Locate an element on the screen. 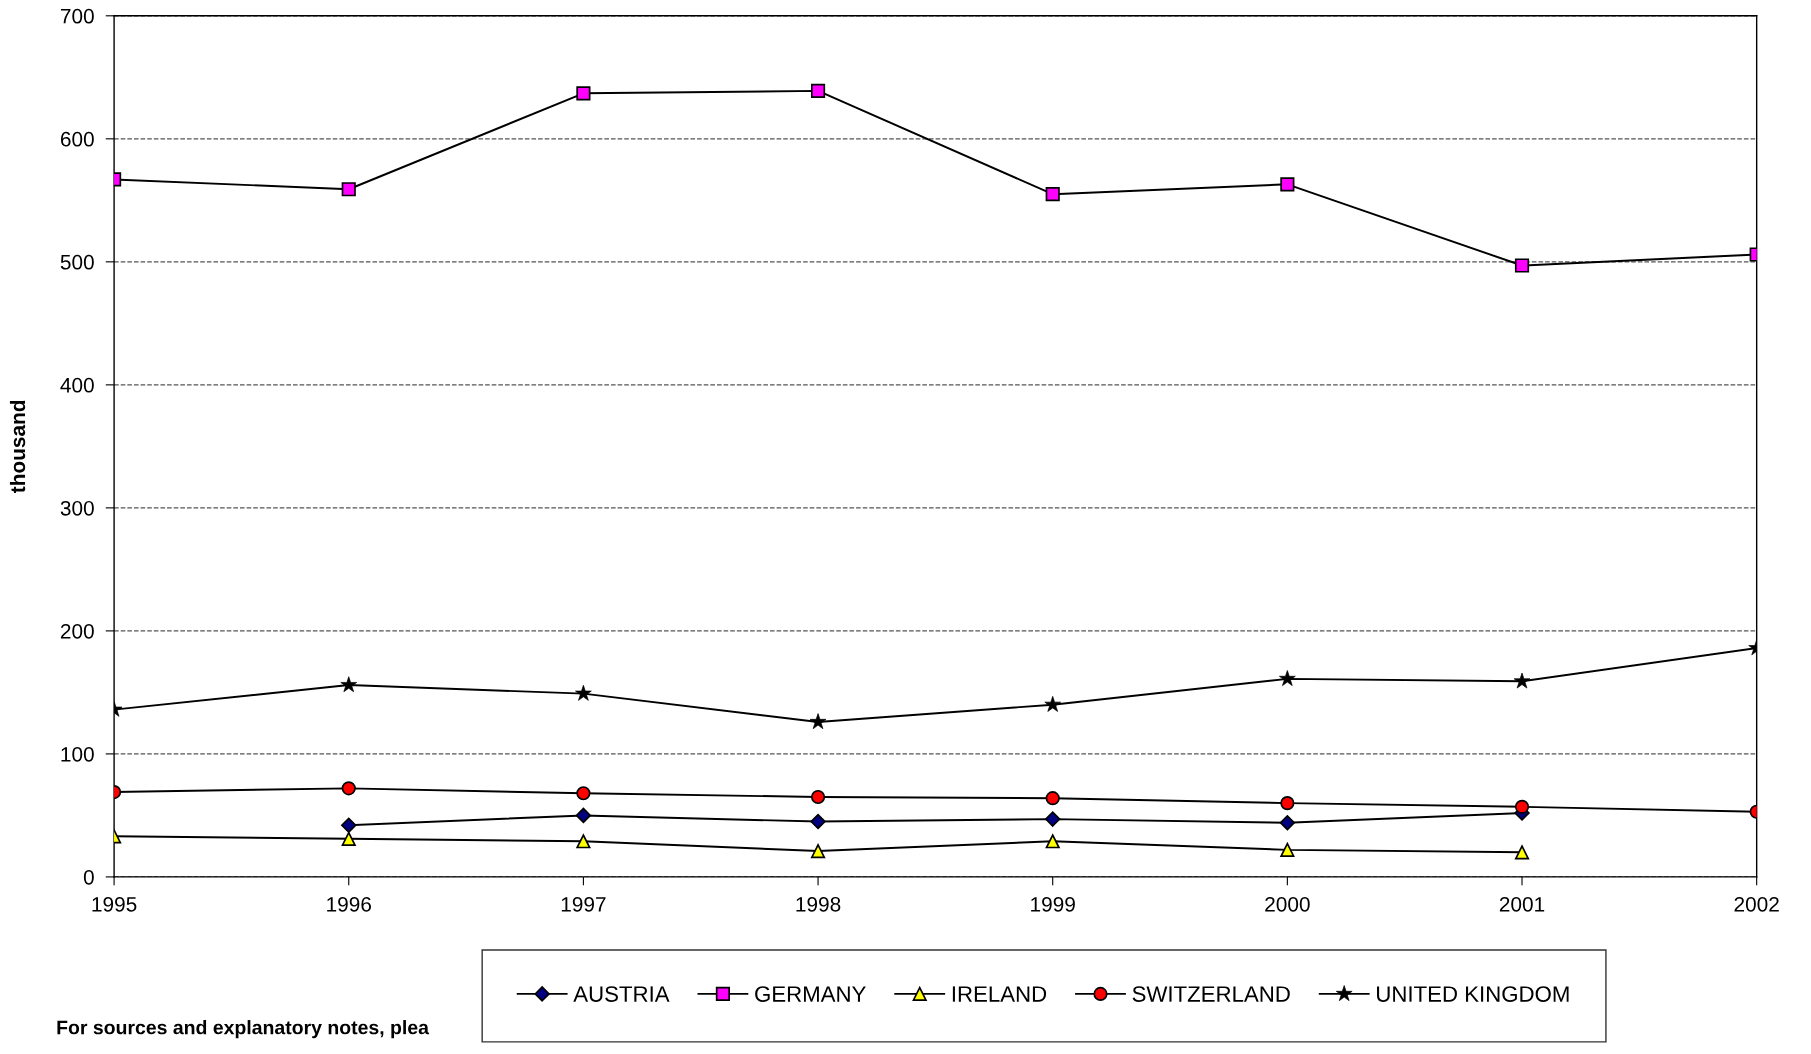 The width and height of the screenshot is (1811, 1054). legend-label: AUSTRIA is located at coordinates (621, 994).